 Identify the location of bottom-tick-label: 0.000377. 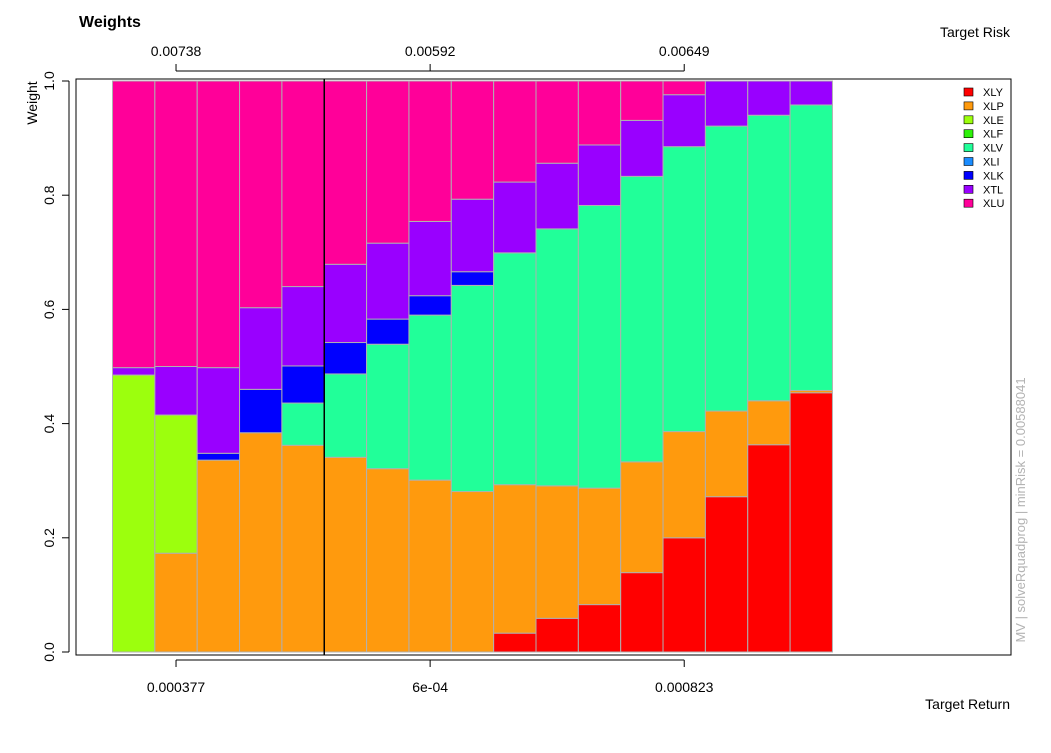
(176, 687).